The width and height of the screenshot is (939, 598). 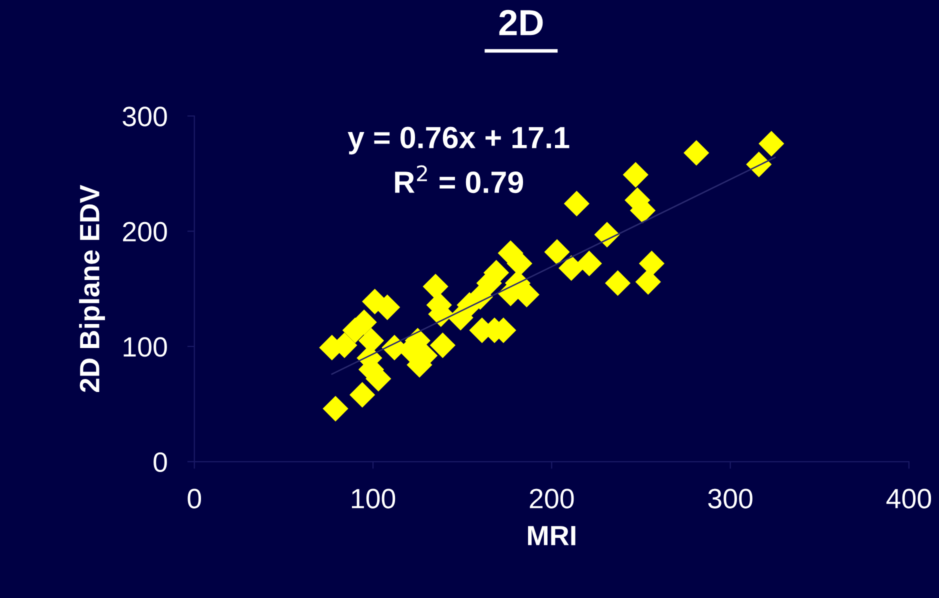 What do you see at coordinates (92, 288) in the screenshot?
I see `y-axis-title: 2D Biplane EDV` at bounding box center [92, 288].